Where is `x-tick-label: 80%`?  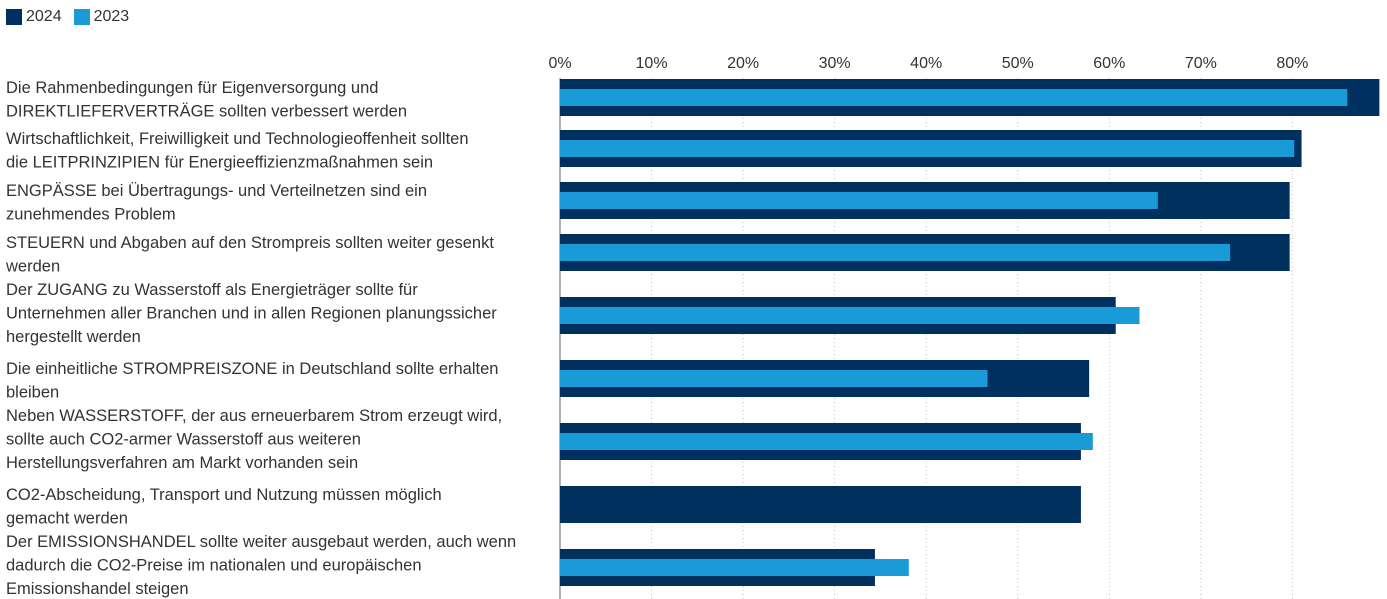
x-tick-label: 80% is located at coordinates (1292, 63).